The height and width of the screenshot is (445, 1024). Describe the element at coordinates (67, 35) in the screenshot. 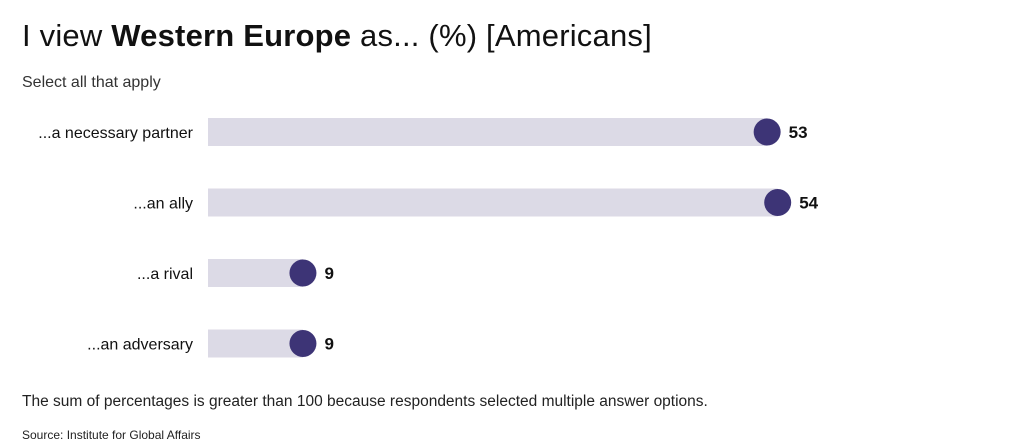

I see `title-prefix: I view` at that location.